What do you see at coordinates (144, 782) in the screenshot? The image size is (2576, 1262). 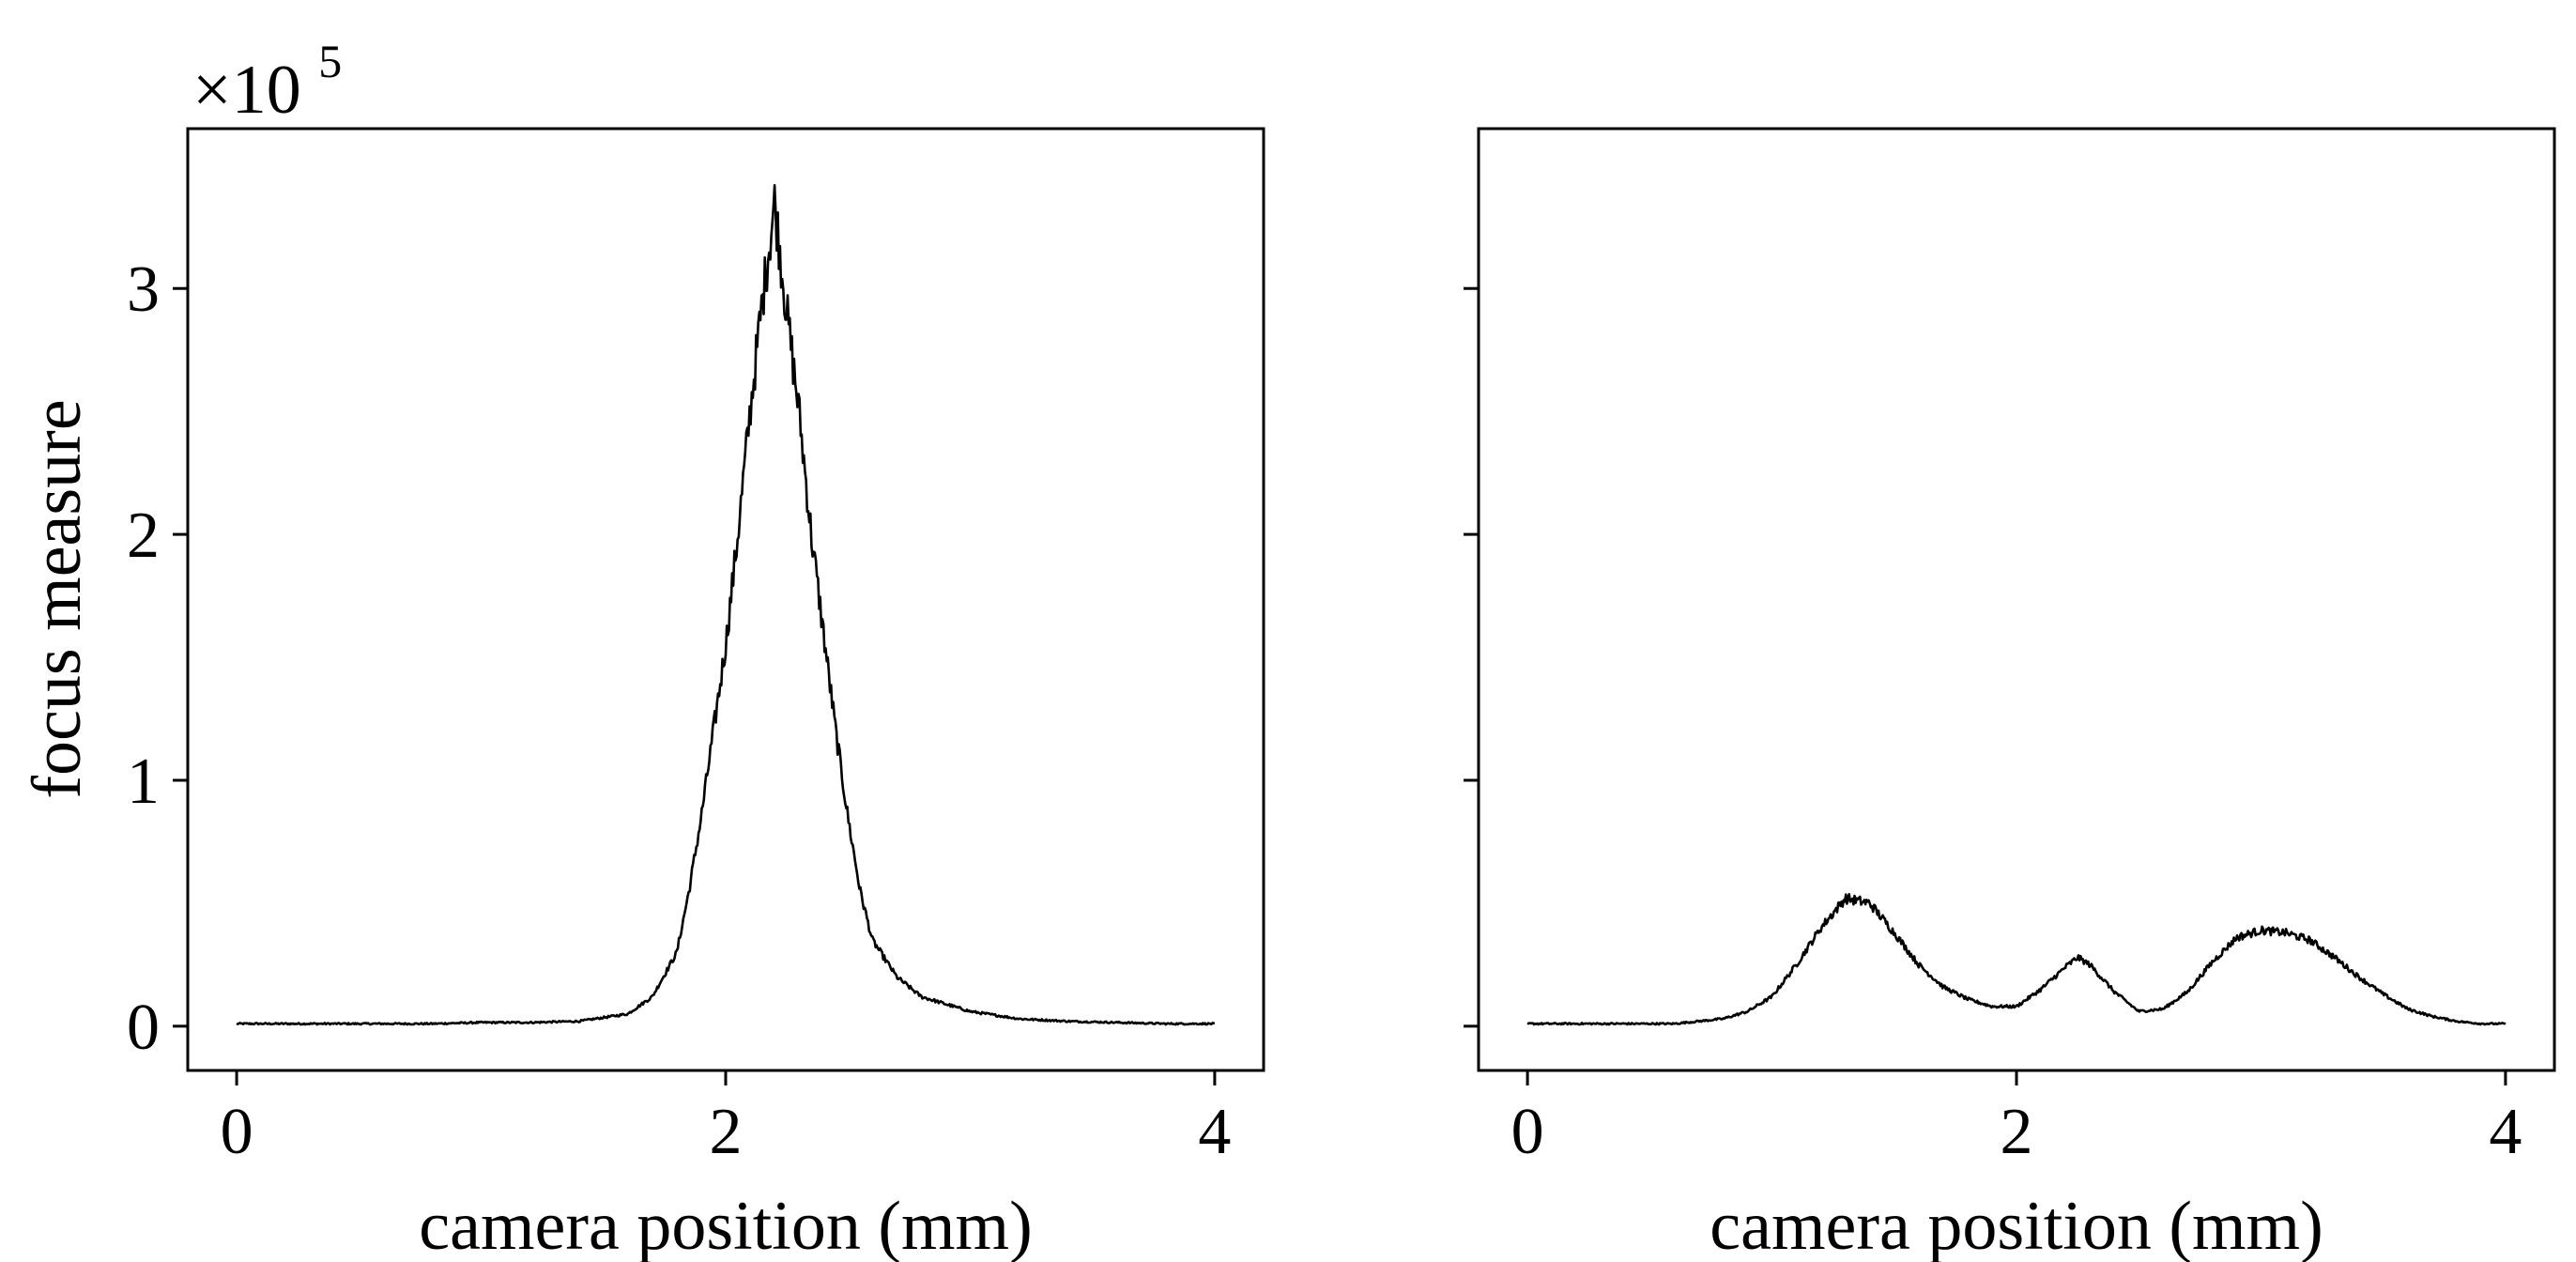 I see `y-tick-label: 1` at bounding box center [144, 782].